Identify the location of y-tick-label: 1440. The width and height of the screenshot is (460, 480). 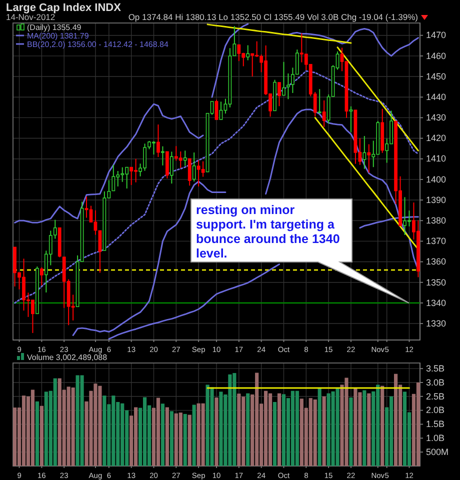
(436, 97).